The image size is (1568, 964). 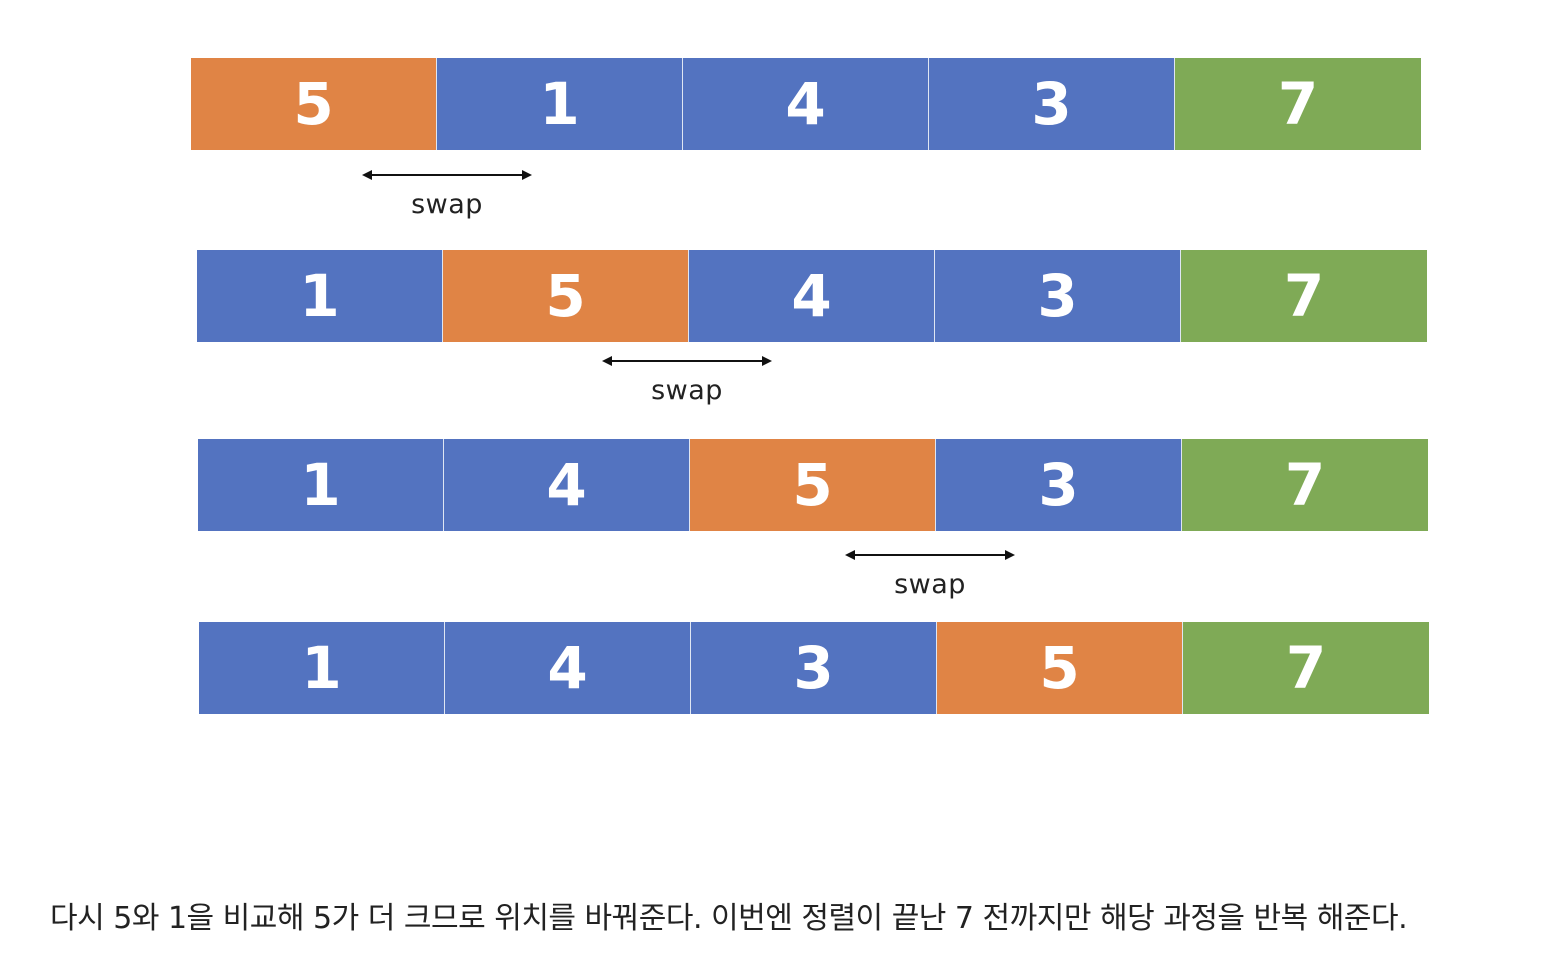 I want to click on array-row-3: 1 4 5 3 7, so click(x=813, y=485).